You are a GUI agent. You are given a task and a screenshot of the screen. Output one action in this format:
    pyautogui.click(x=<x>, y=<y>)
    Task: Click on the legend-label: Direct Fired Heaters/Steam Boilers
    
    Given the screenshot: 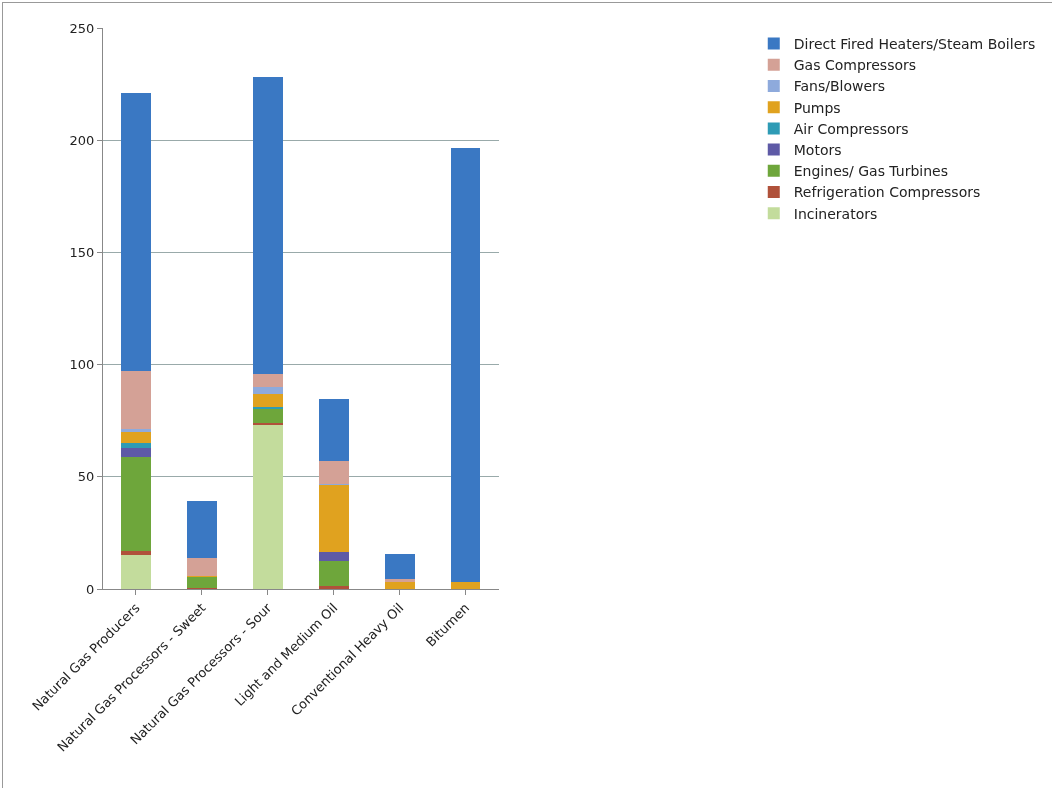 What is the action you would take?
    pyautogui.click(x=914, y=44)
    